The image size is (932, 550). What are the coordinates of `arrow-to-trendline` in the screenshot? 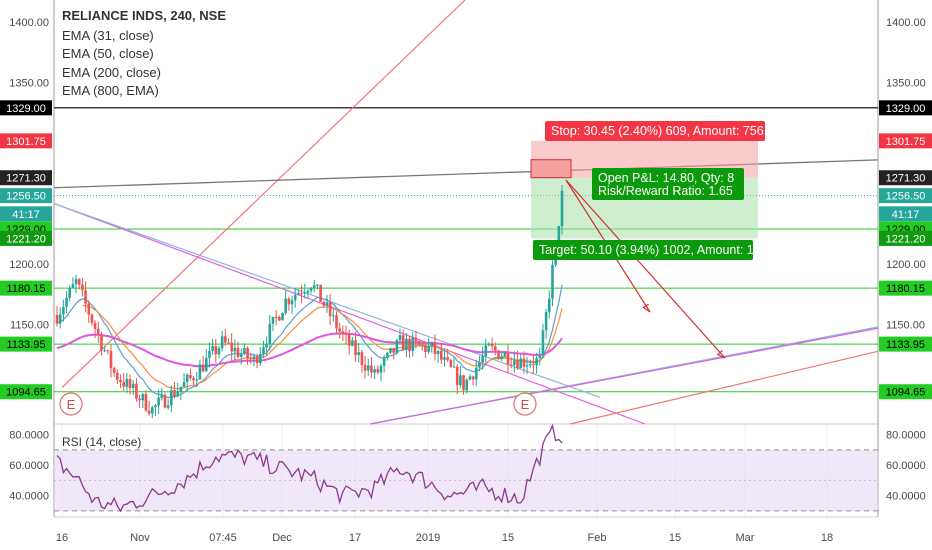 It's located at (645, 269).